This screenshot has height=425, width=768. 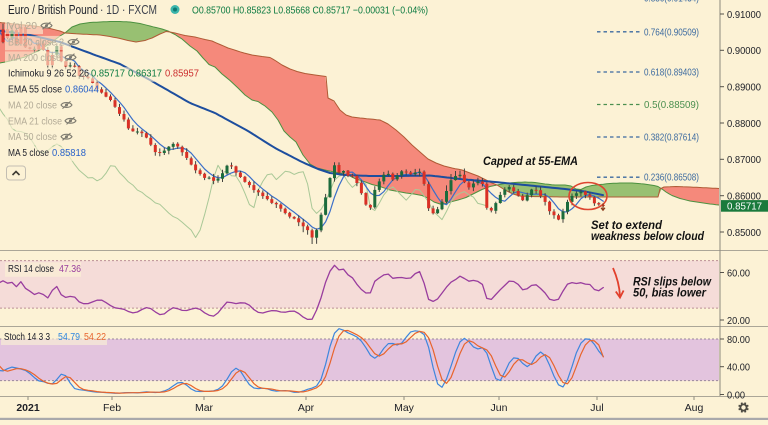 I want to click on svg-text: Ichimoku 9 26 52 26, so click(x=48, y=74).